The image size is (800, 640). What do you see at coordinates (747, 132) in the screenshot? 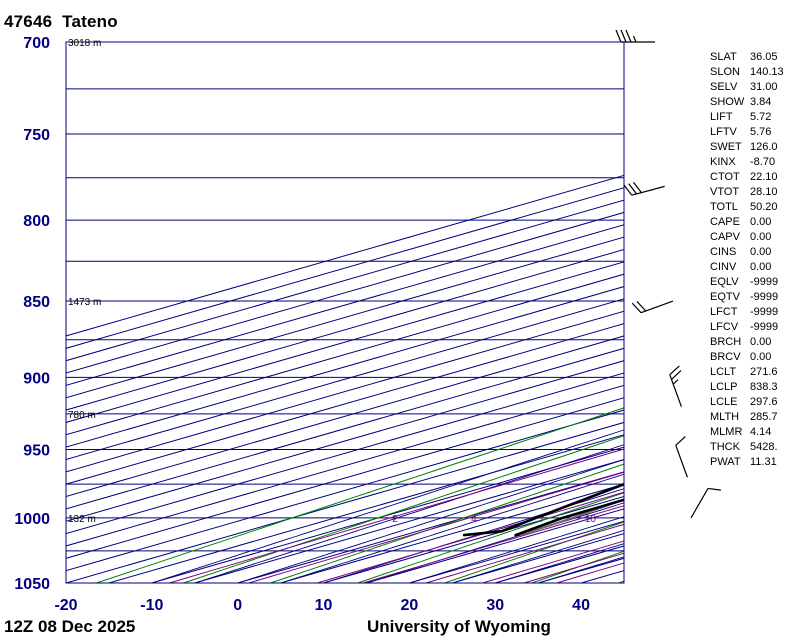
I see `index-row: LFTV 5.76` at bounding box center [747, 132].